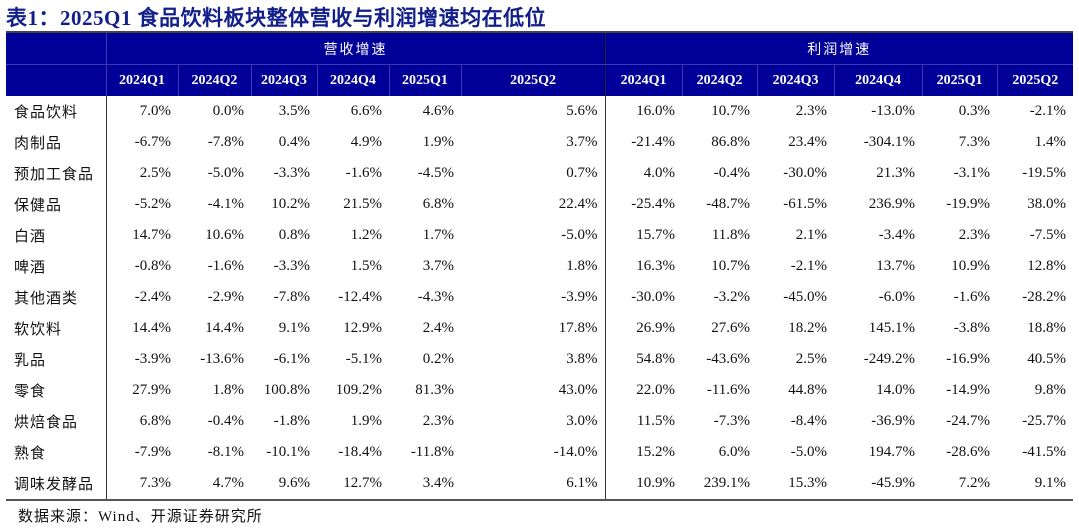 The height and width of the screenshot is (530, 1079). Describe the element at coordinates (56, 328) in the screenshot. I see `row-label: 软饮料` at that location.